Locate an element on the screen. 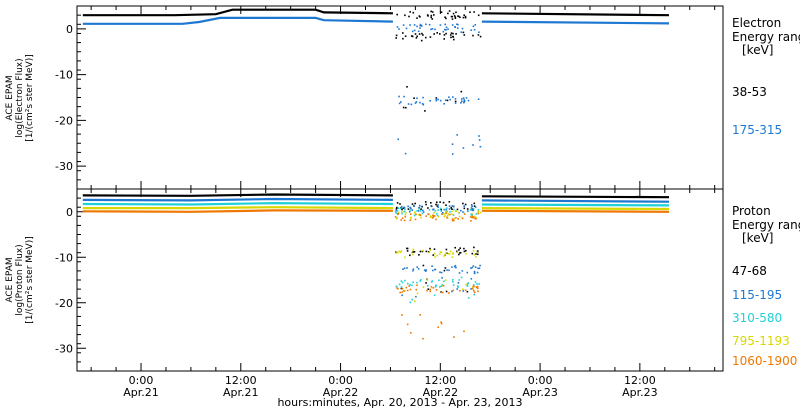 This screenshot has width=800, height=410. proton-y-label-line-2: log(Proton Flux) is located at coordinates (20, 279).